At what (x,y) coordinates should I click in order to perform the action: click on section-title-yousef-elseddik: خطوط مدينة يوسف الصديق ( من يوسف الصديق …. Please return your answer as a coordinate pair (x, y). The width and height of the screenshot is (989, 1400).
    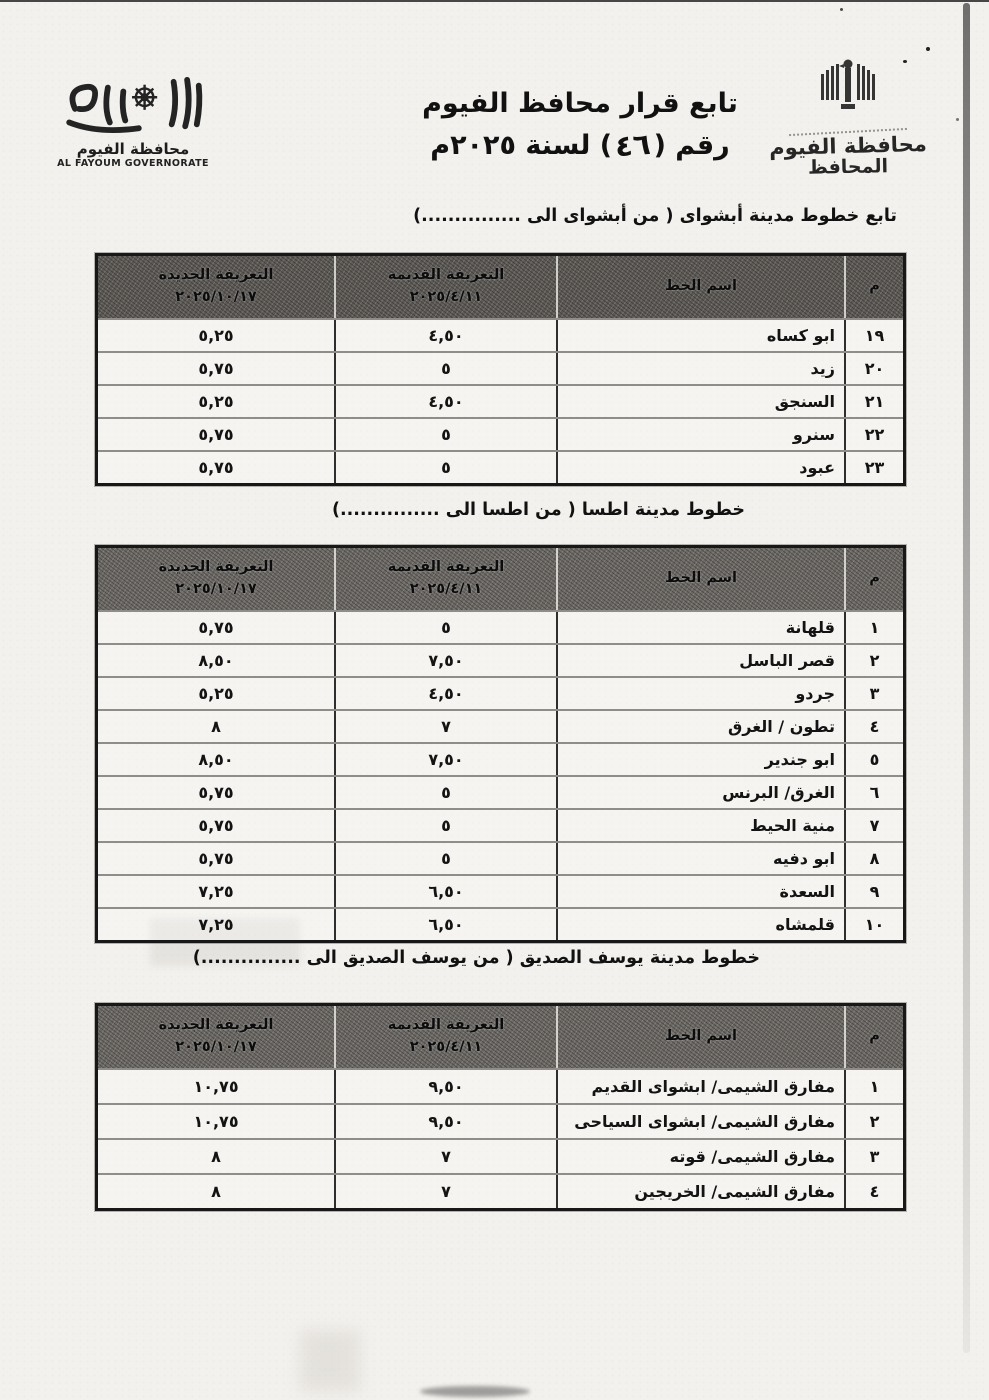
    Looking at the image, I should click on (476, 958).